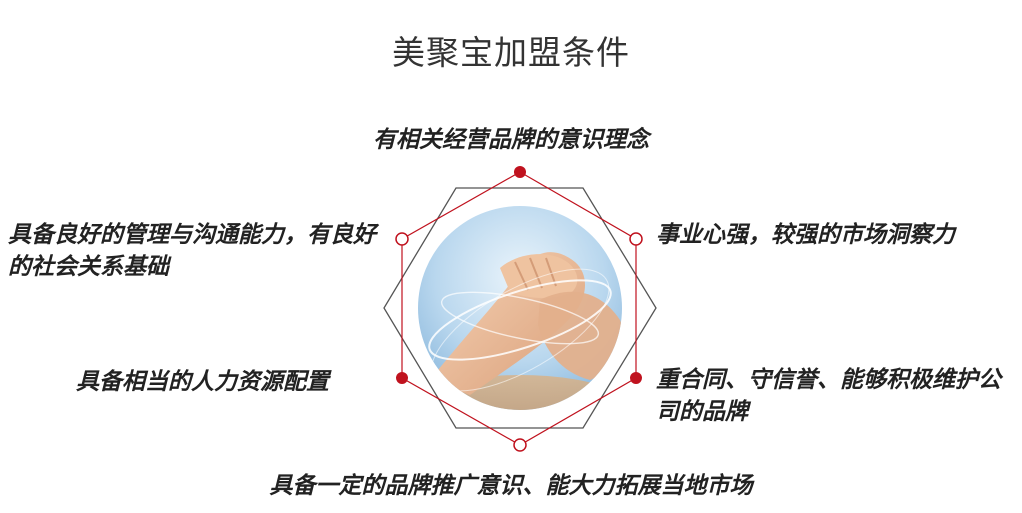 The height and width of the screenshot is (513, 1022). Describe the element at coordinates (520, 172) in the screenshot. I see `marker-top` at that location.